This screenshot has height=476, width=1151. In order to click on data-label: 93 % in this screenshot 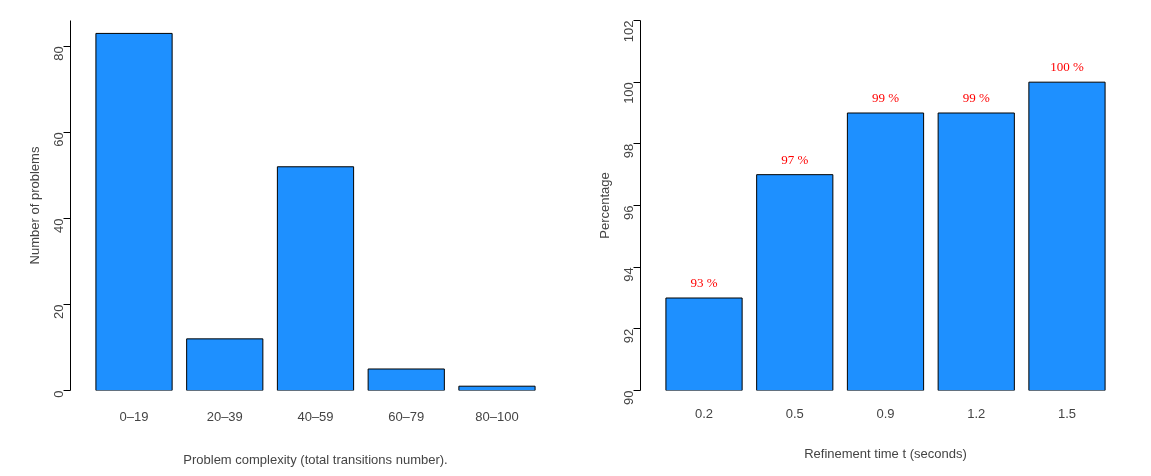, I will do `click(704, 282)`.